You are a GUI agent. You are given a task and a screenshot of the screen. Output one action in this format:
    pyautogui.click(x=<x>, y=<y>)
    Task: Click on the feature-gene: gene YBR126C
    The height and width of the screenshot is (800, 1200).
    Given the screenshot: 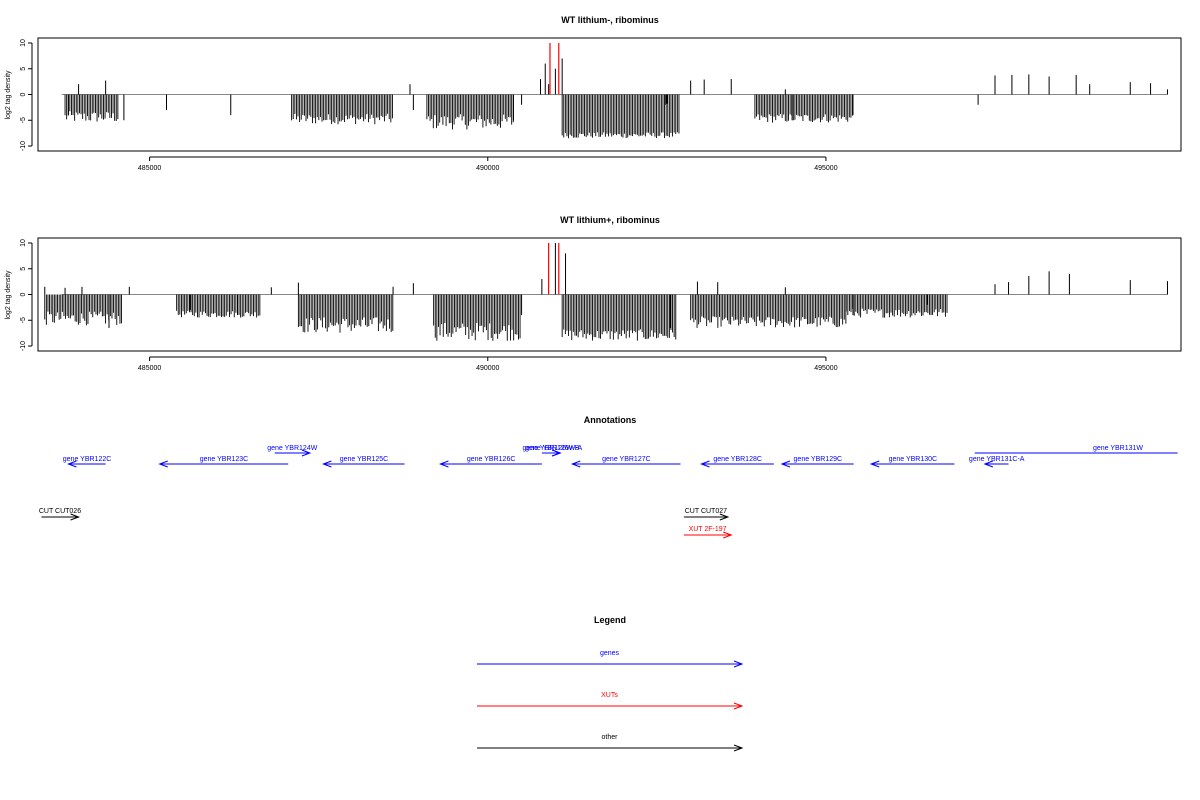 What is the action you would take?
    pyautogui.click(x=490, y=462)
    